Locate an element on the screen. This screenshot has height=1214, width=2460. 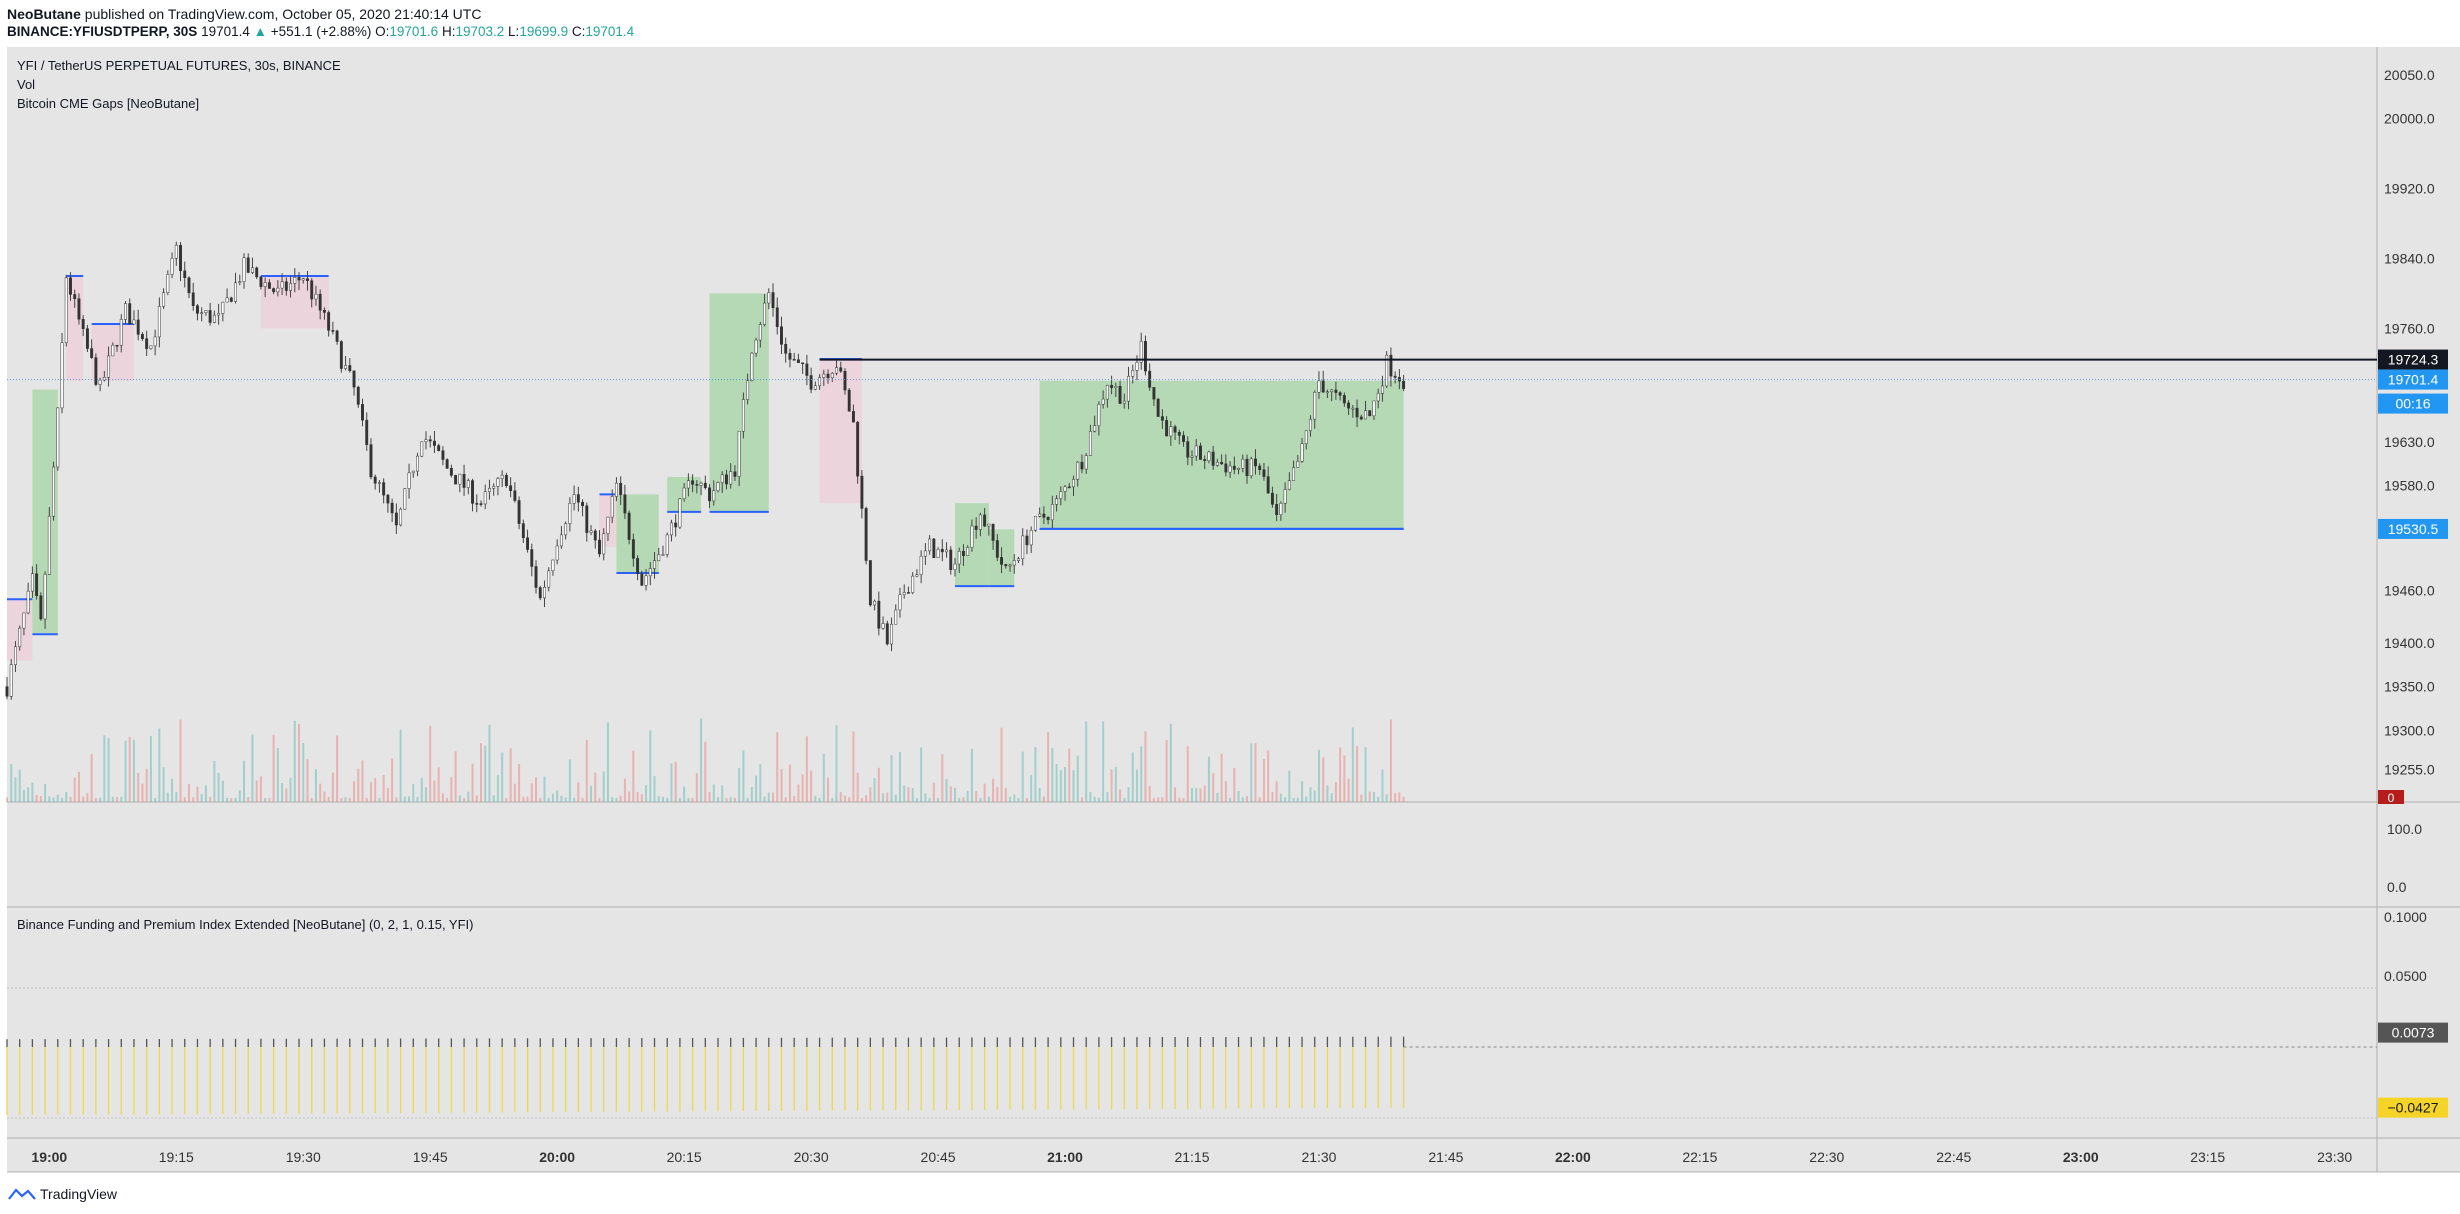
time-tick: 23:15 is located at coordinates (2207, 1157).